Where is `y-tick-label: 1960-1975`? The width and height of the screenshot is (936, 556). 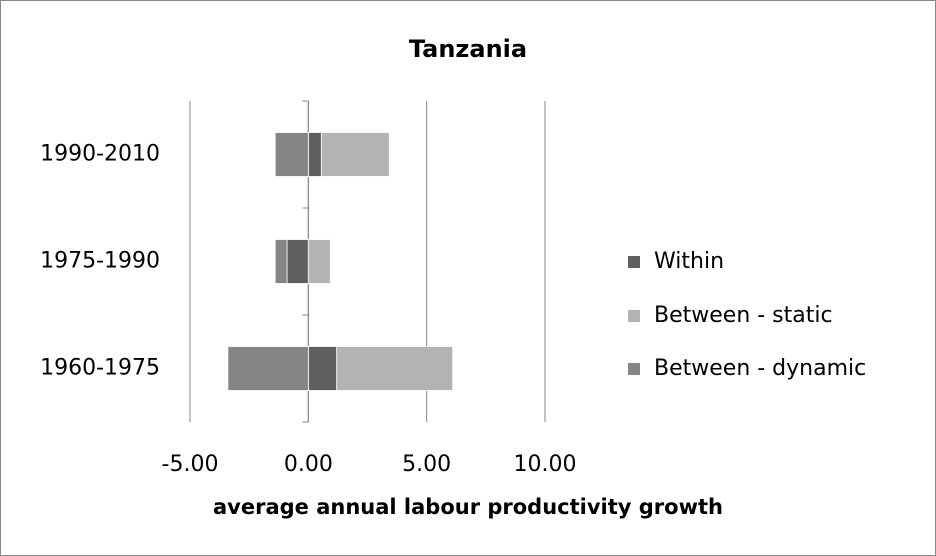 y-tick-label: 1960-1975 is located at coordinates (100, 368).